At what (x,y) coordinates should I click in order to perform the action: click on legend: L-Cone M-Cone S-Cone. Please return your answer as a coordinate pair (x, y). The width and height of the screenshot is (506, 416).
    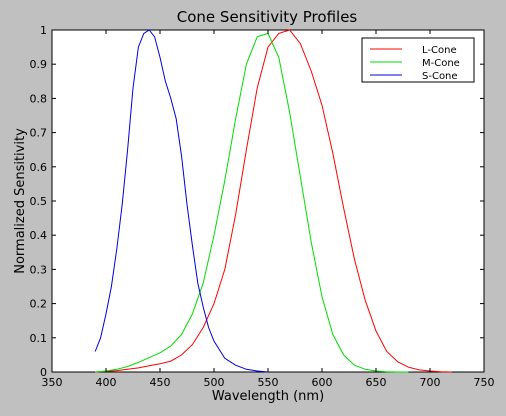
    Looking at the image, I should click on (418, 60).